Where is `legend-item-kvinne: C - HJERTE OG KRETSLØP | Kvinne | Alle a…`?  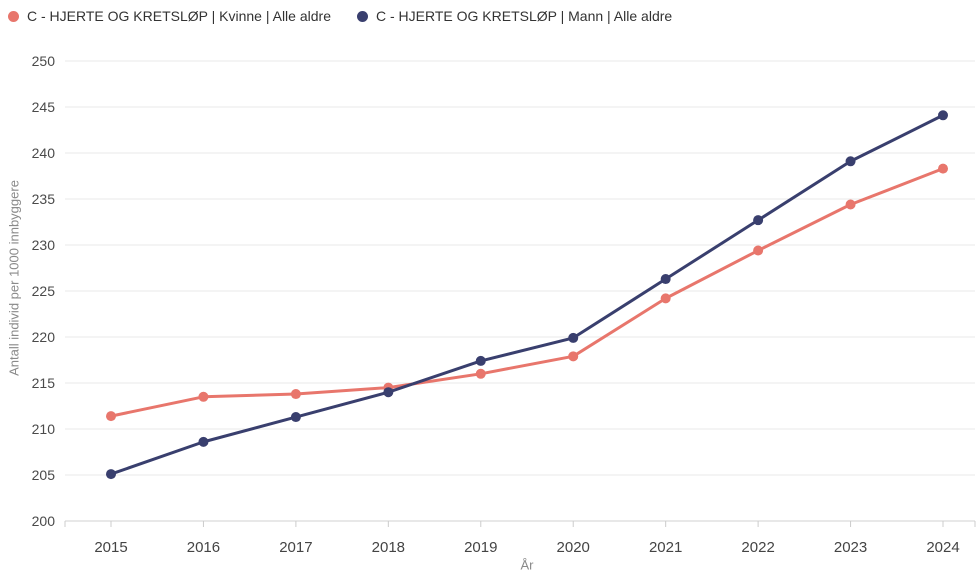
legend-item-kvinne: C - HJERTE OG KRETSLØP | Kvinne | Alle a… is located at coordinates (169, 16).